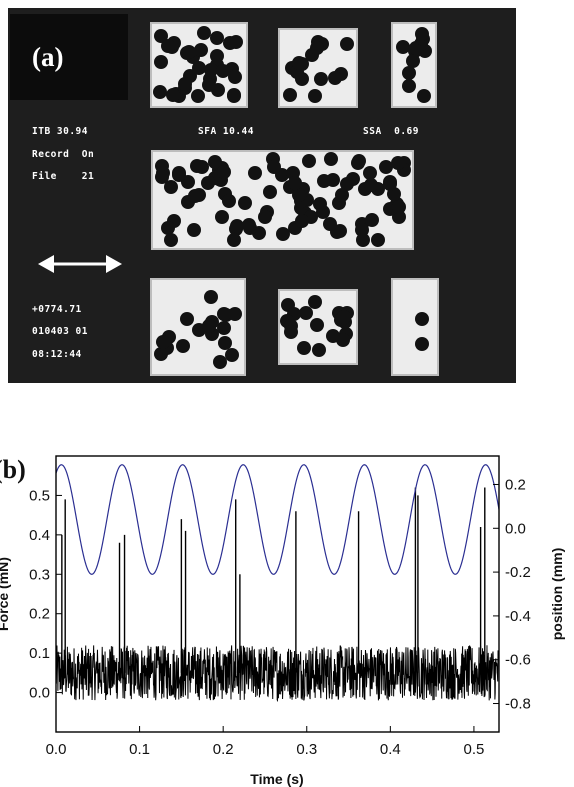 This screenshot has width=574, height=787. I want to click on x-tick-label: 0.2, so click(223, 749).